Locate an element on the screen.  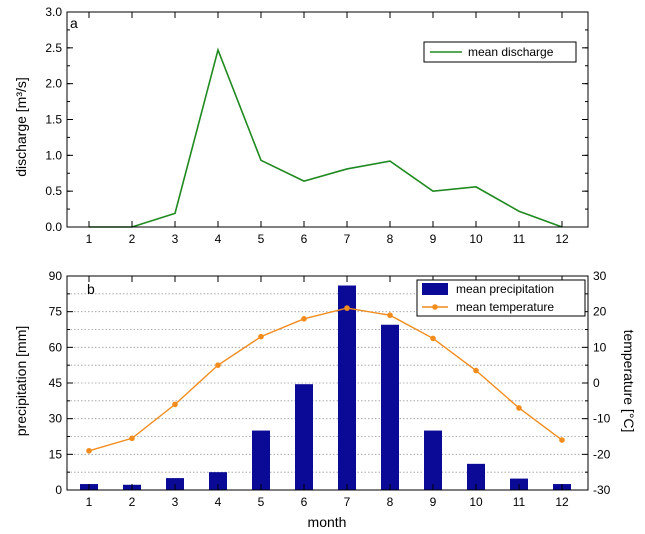
panel-b-y-tick-label: 45 is located at coordinates (56, 383).